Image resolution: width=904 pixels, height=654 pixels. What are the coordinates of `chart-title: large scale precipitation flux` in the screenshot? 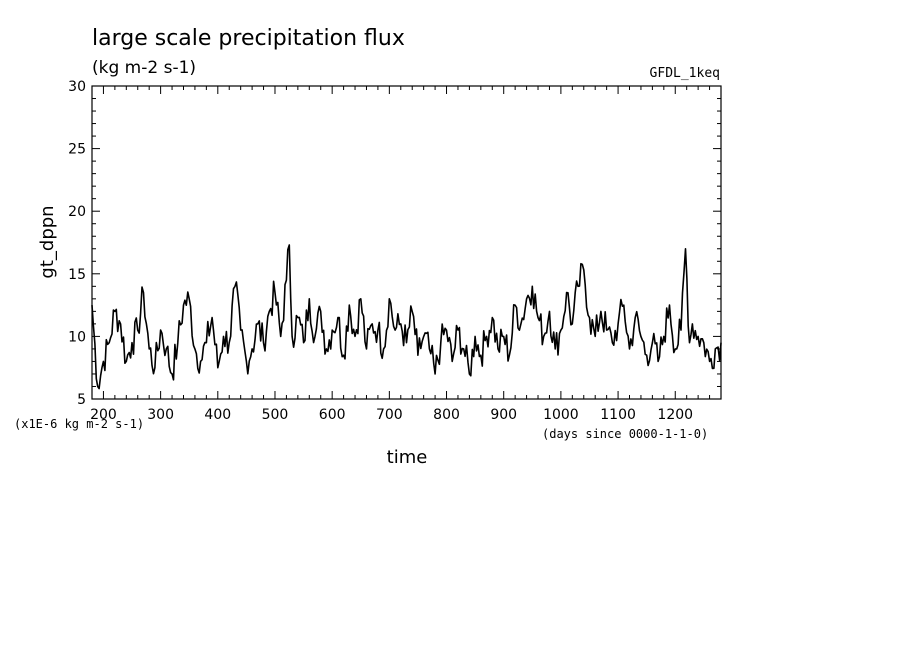 It's located at (248, 38).